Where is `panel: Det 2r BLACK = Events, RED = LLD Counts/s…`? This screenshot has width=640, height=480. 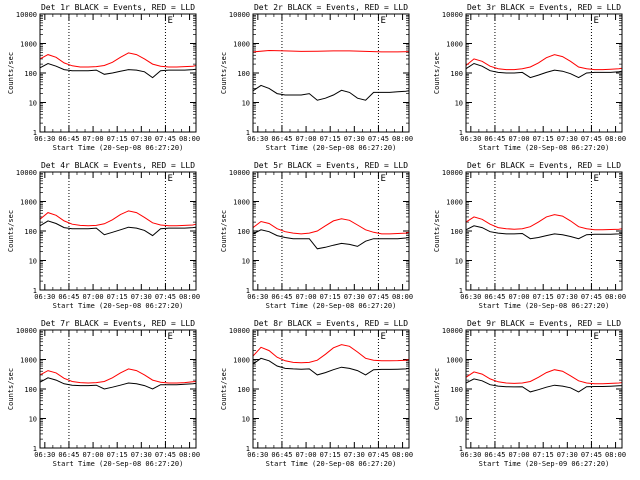 panel: Det 2r BLACK = Events, RED = LLD Counts/s… is located at coordinates (316, 77).